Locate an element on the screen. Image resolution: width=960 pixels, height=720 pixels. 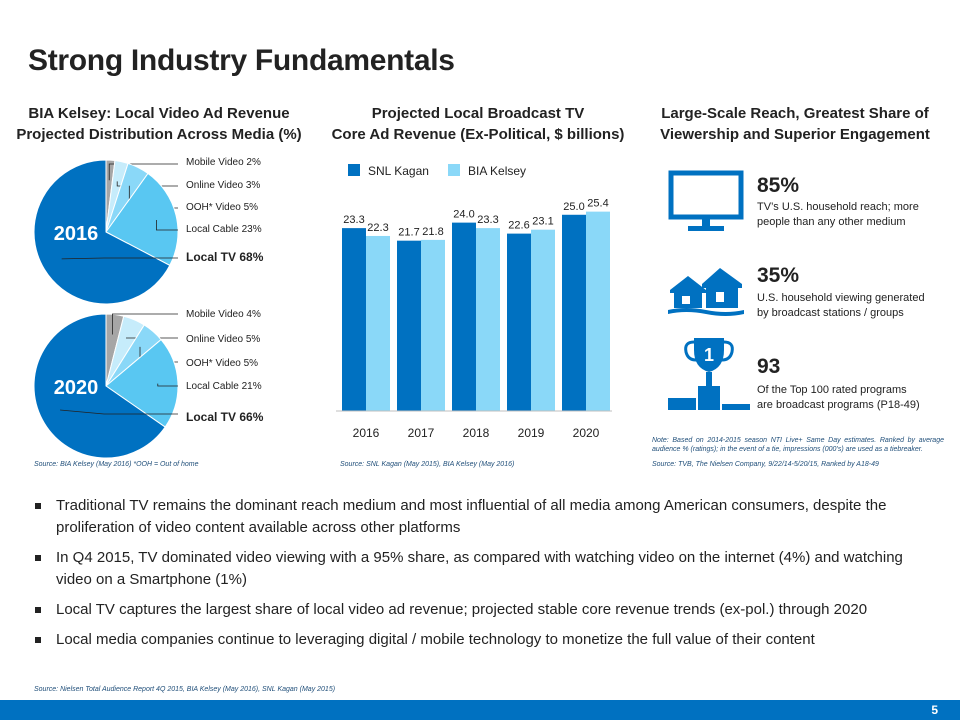
pie-2020-slice-local-tv is located at coordinates (99, 386).